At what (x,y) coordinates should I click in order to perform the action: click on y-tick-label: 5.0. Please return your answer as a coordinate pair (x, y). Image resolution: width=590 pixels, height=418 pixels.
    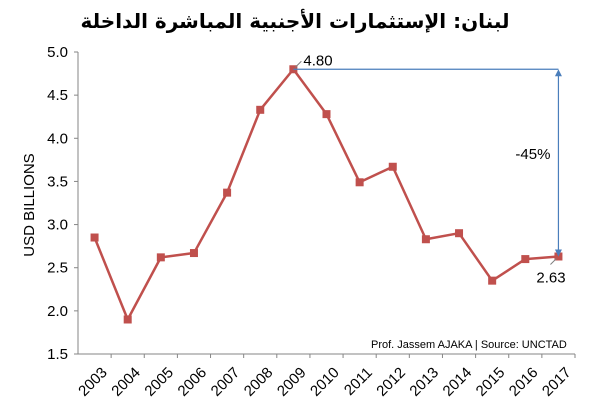
    Looking at the image, I should click on (57, 52).